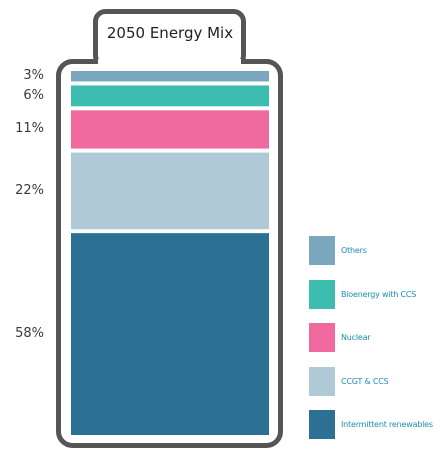 Image resolution: width=444 pixels, height=463 pixels. What do you see at coordinates (365, 381) in the screenshot?
I see `legend-label-4: CCGT & CCS` at bounding box center [365, 381].